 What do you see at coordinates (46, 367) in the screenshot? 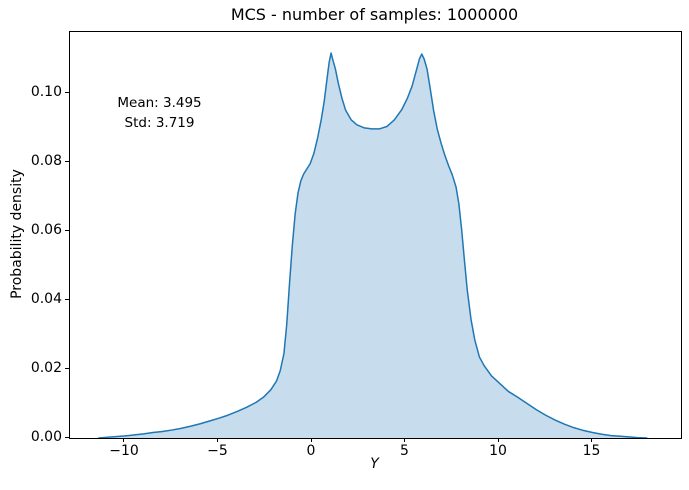
I see `y-tick-label: 0.02` at bounding box center [46, 367].